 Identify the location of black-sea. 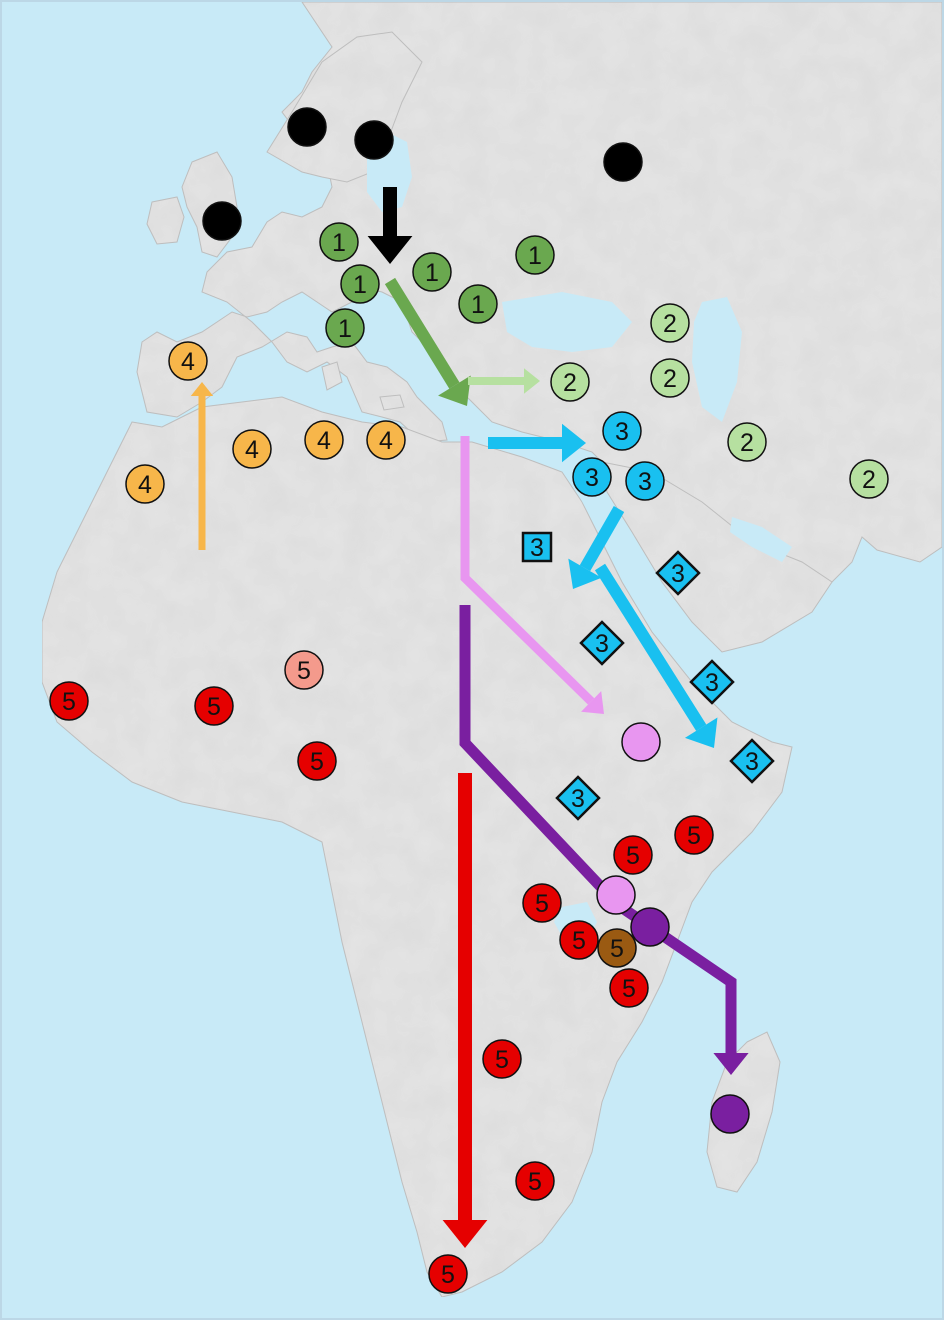
(567, 322).